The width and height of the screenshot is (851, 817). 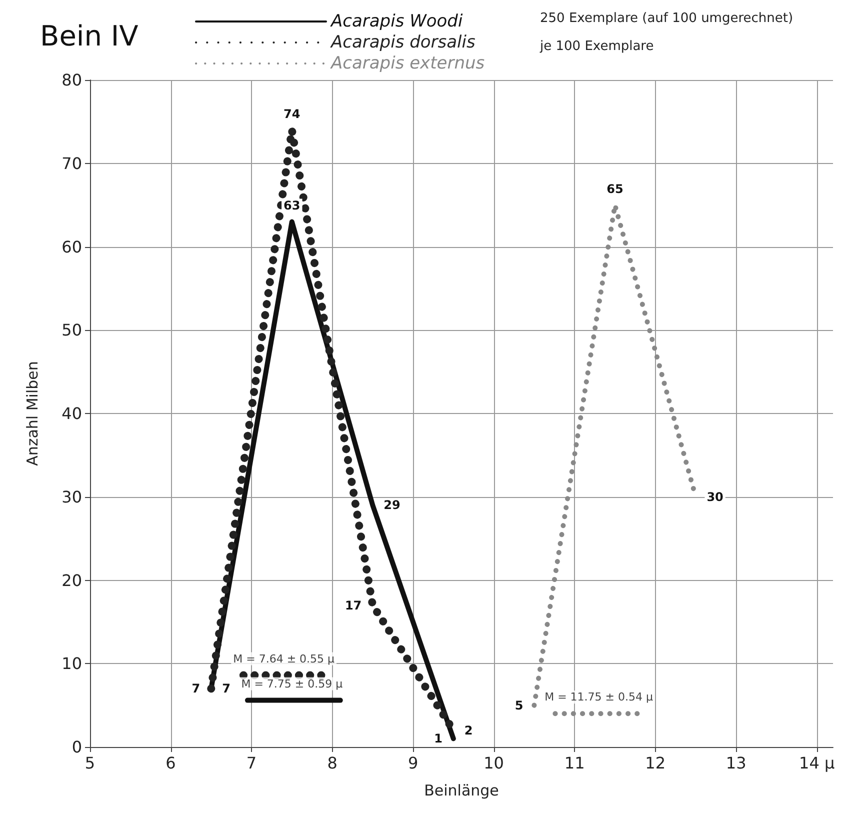 What do you see at coordinates (332, 763) in the screenshot?
I see `x-tick-label: 8` at bounding box center [332, 763].